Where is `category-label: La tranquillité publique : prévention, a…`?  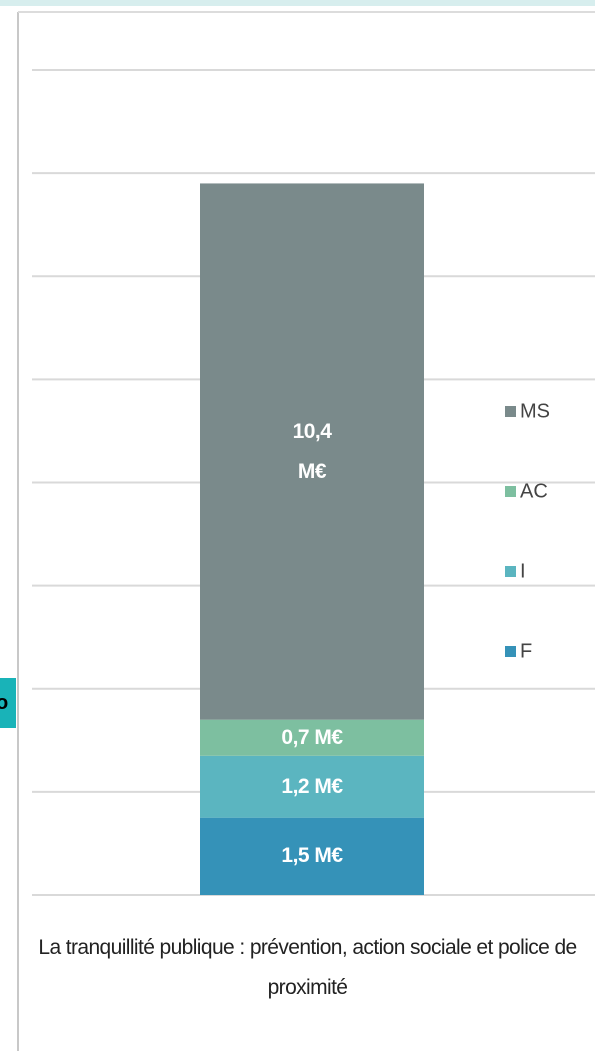
category-label: La tranquillité publique : prévention, a… is located at coordinates (307, 967).